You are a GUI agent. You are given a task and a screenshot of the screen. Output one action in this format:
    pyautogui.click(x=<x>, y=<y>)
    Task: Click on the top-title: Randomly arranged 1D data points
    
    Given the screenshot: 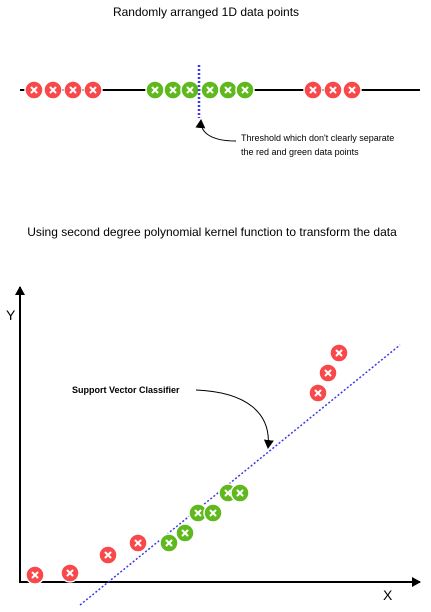 What is the action you would take?
    pyautogui.click(x=206, y=12)
    